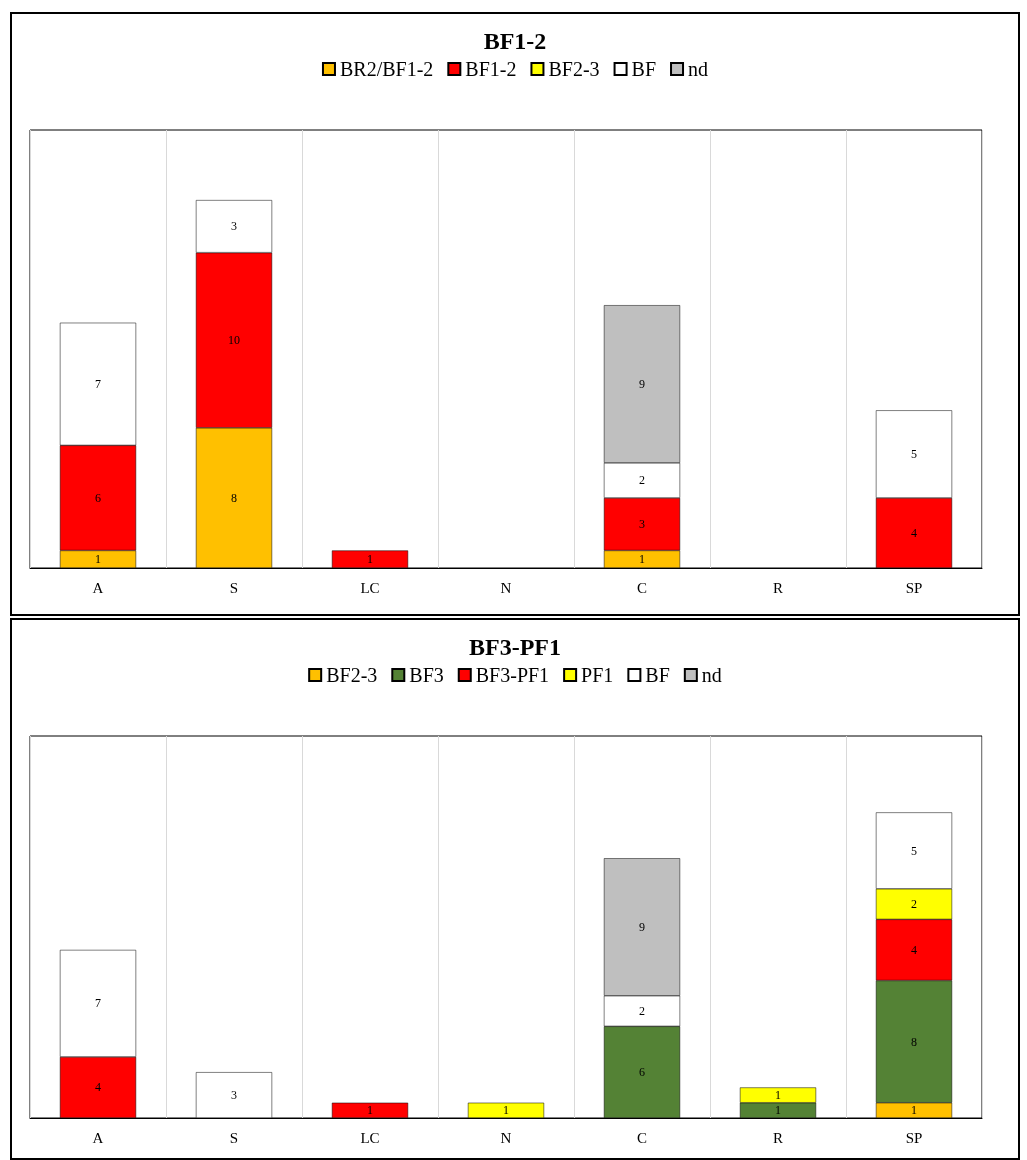  I want to click on legend-label: BR2/BF1-2, so click(386, 69).